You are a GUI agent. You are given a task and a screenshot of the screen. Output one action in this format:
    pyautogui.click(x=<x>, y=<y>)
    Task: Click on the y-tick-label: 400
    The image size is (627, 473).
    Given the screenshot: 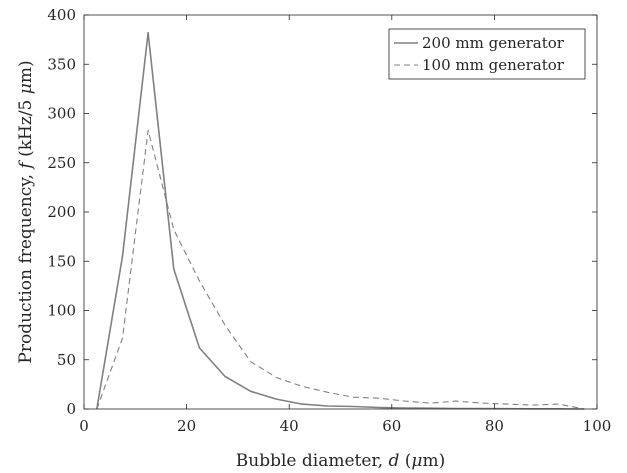 What is the action you would take?
    pyautogui.click(x=61, y=15)
    